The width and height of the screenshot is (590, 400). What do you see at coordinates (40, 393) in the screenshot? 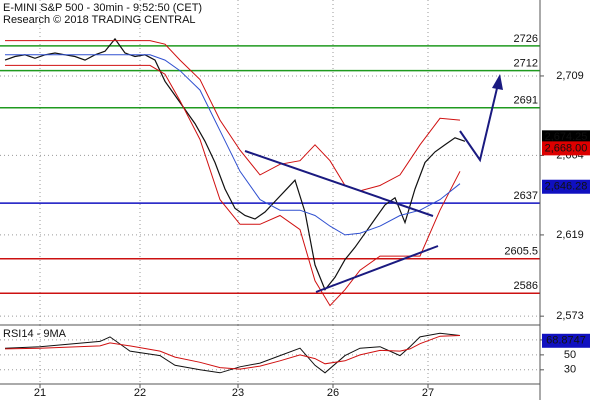
I see `x-tick-label: 21` at bounding box center [40, 393].